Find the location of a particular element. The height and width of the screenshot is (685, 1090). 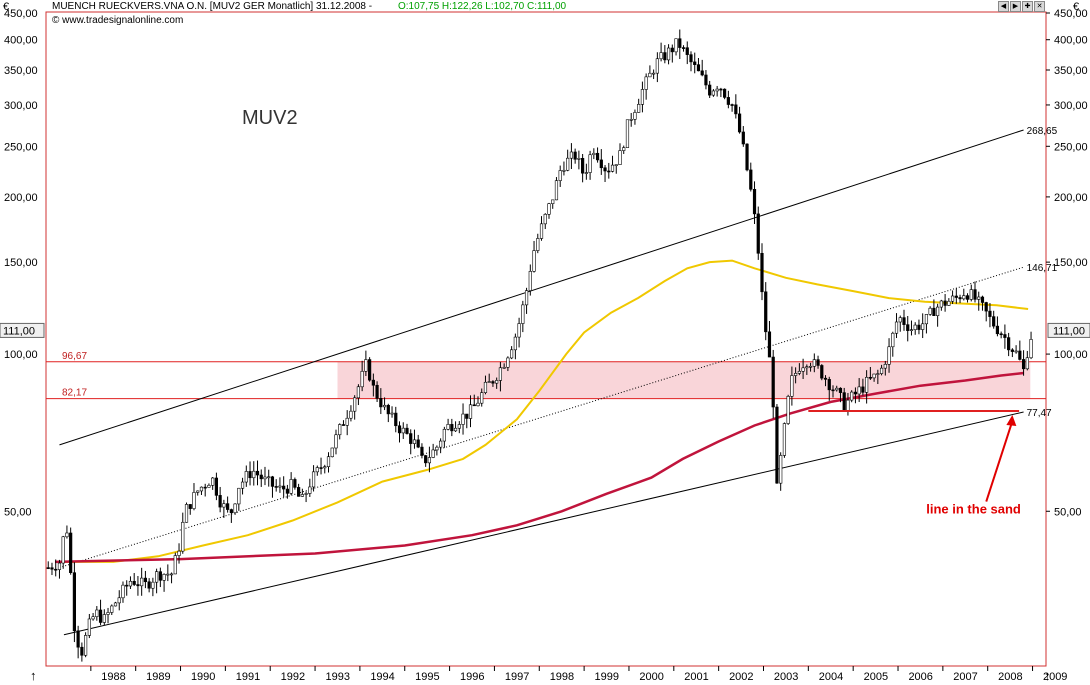

x-tick-7: 1995 is located at coordinates (427, 677).